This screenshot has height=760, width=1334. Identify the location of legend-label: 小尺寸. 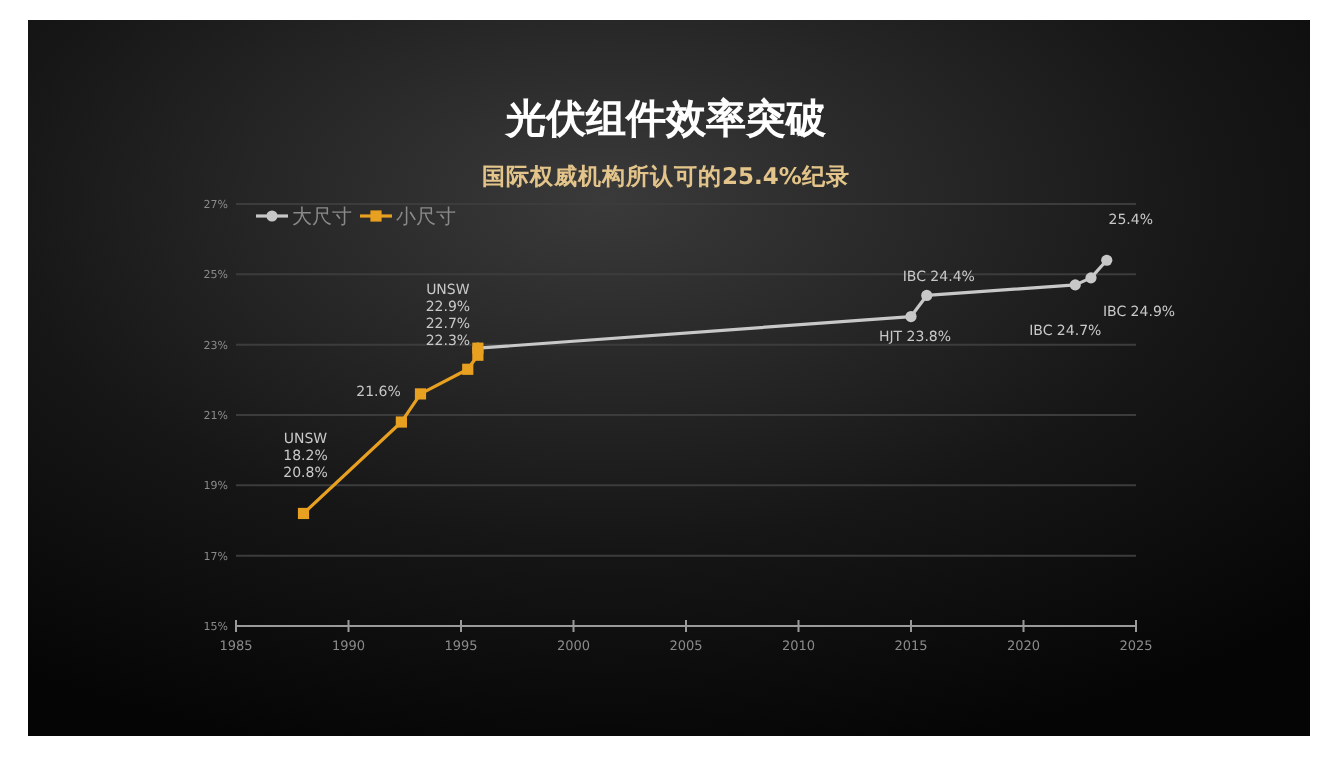
(426, 217).